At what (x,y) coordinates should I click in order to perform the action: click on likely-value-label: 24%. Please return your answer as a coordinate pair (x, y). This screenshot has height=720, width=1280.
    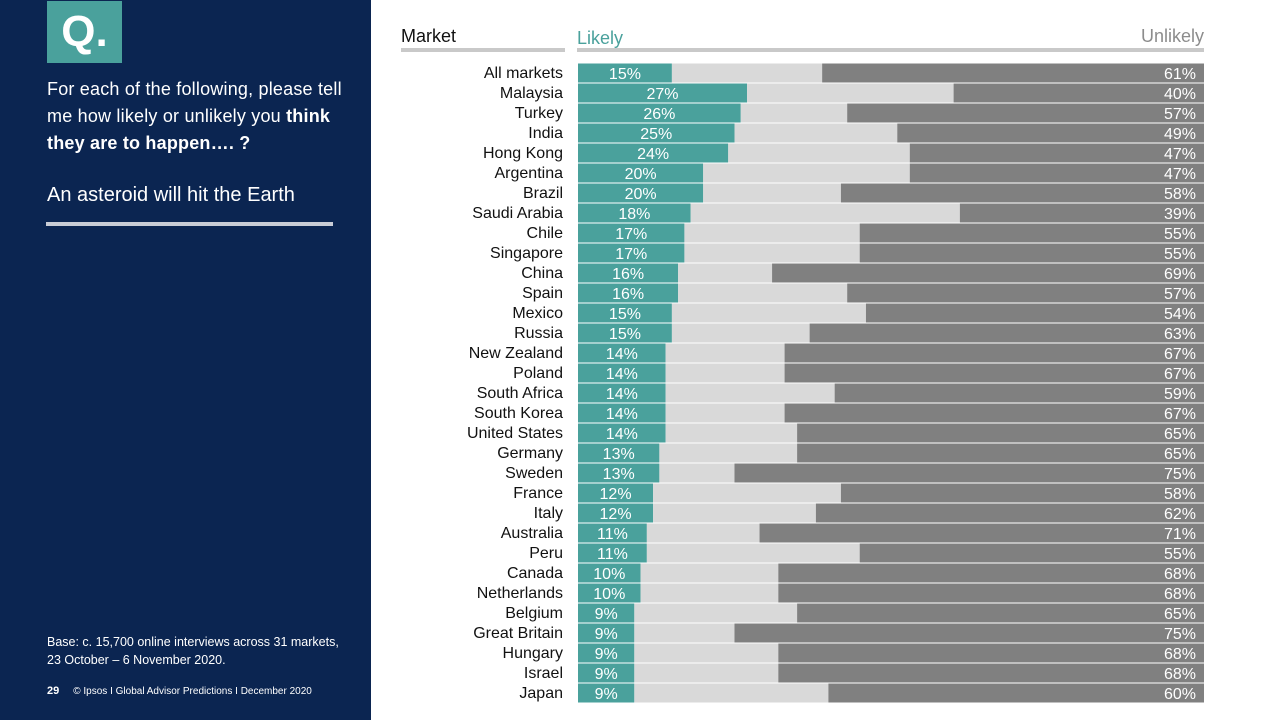
    Looking at the image, I should click on (653, 154).